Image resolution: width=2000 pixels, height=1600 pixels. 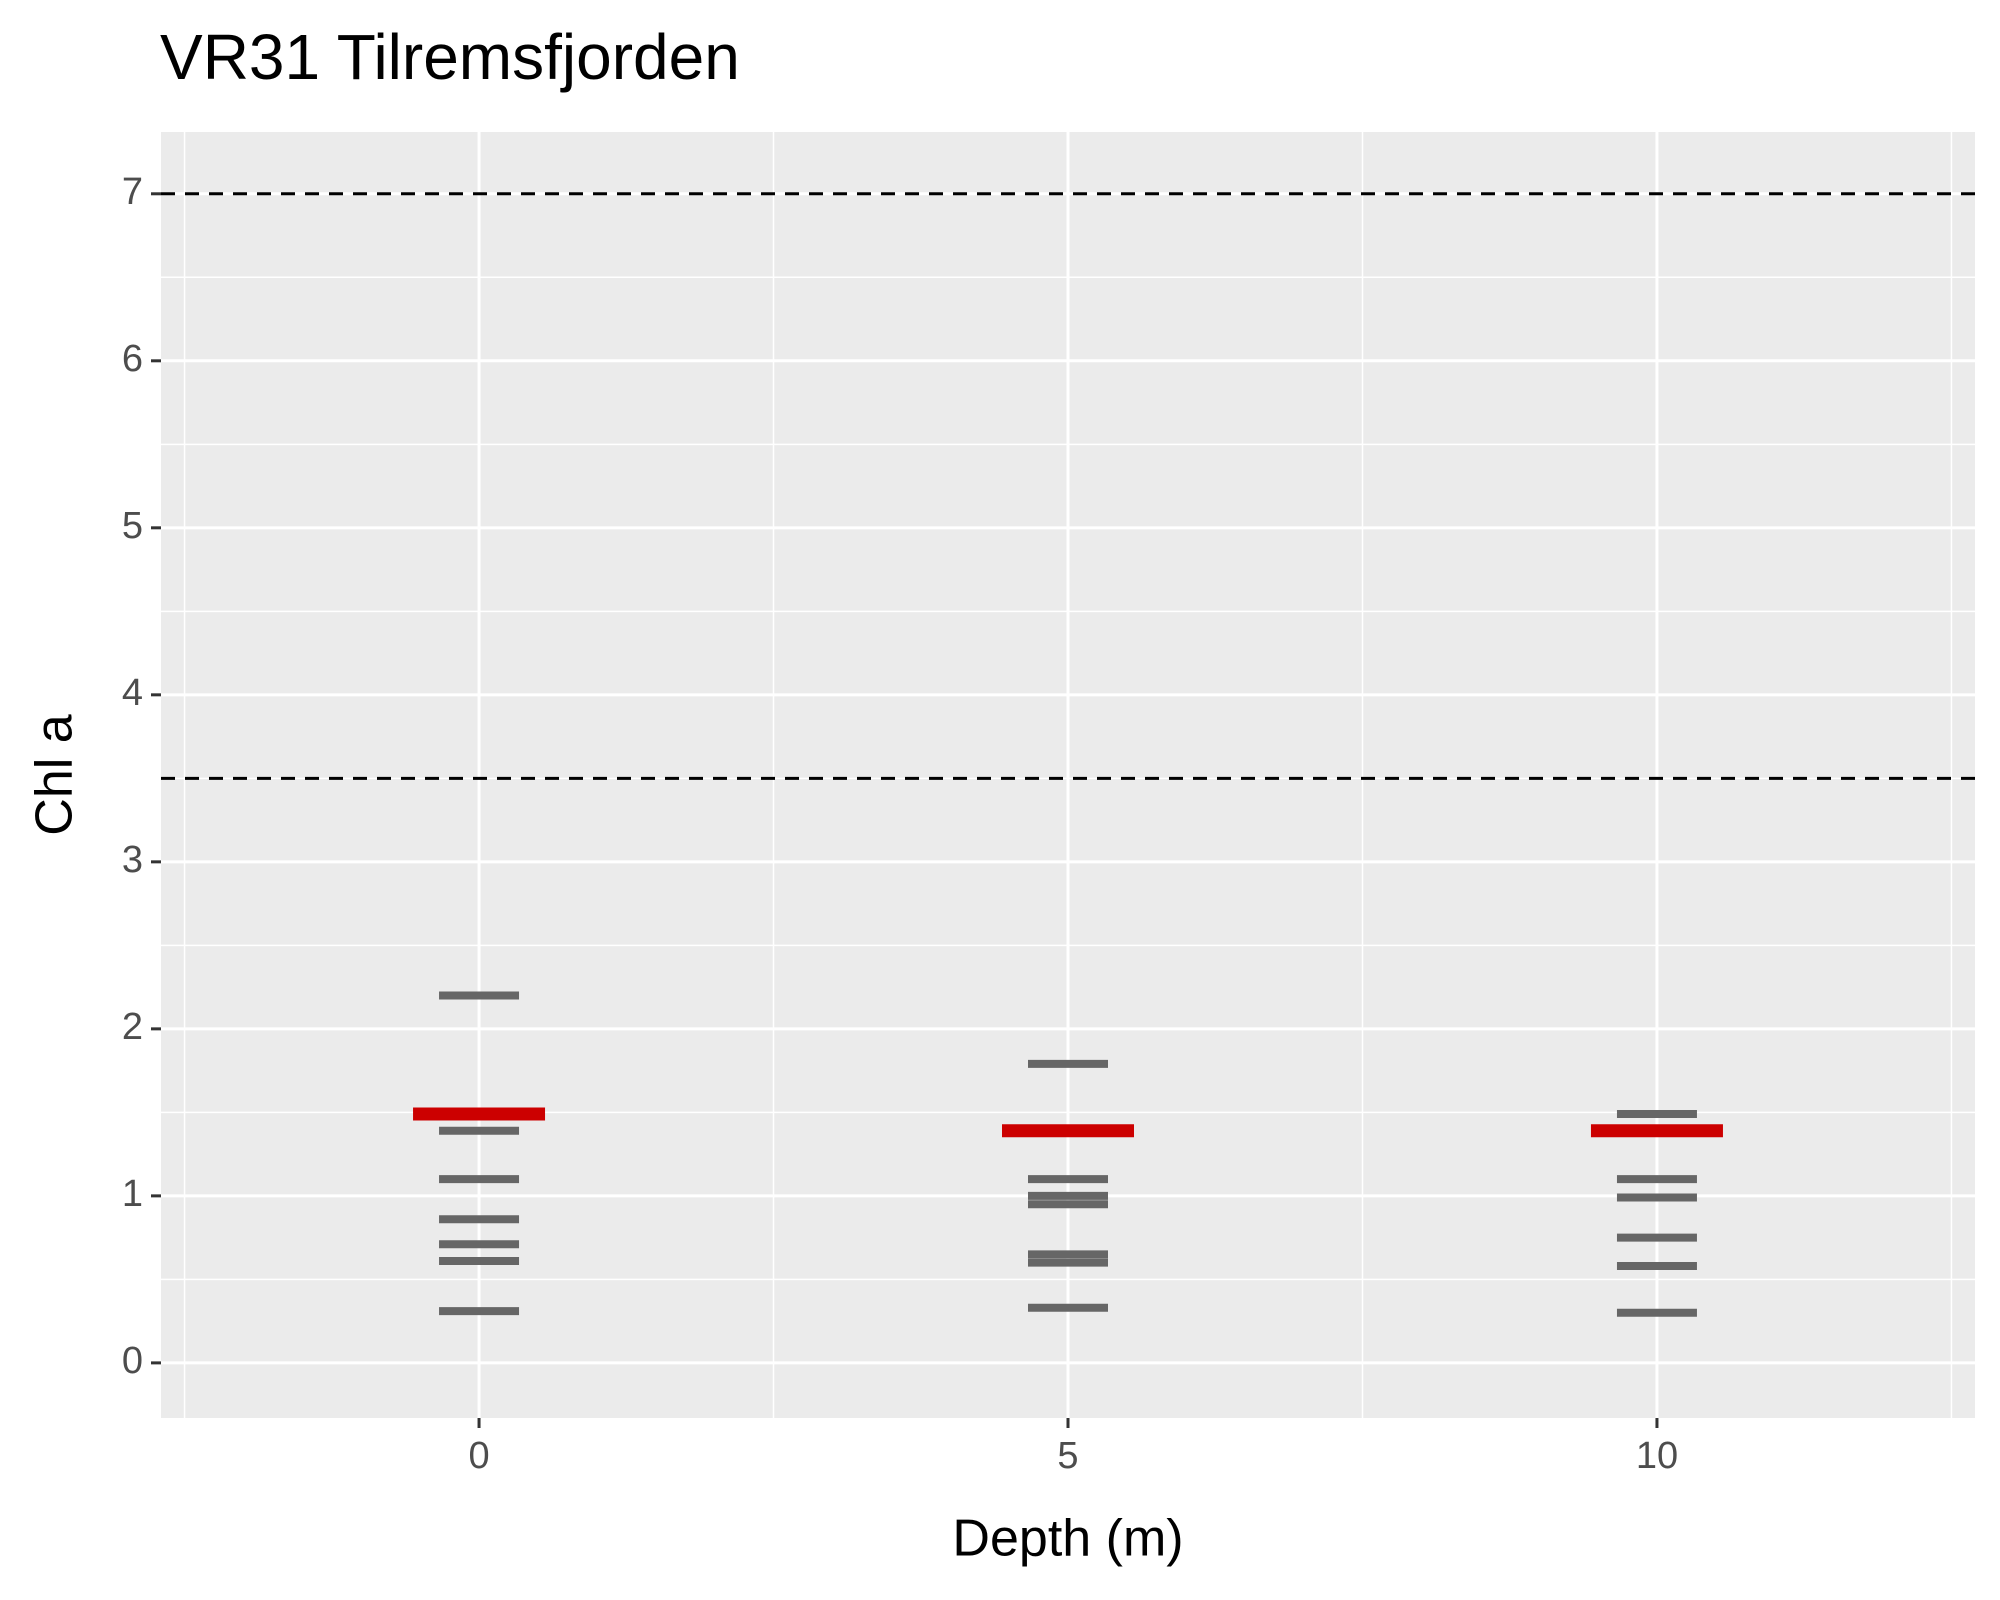 What do you see at coordinates (1067, 1539) in the screenshot?
I see `x-axis-title: Depth (m)` at bounding box center [1067, 1539].